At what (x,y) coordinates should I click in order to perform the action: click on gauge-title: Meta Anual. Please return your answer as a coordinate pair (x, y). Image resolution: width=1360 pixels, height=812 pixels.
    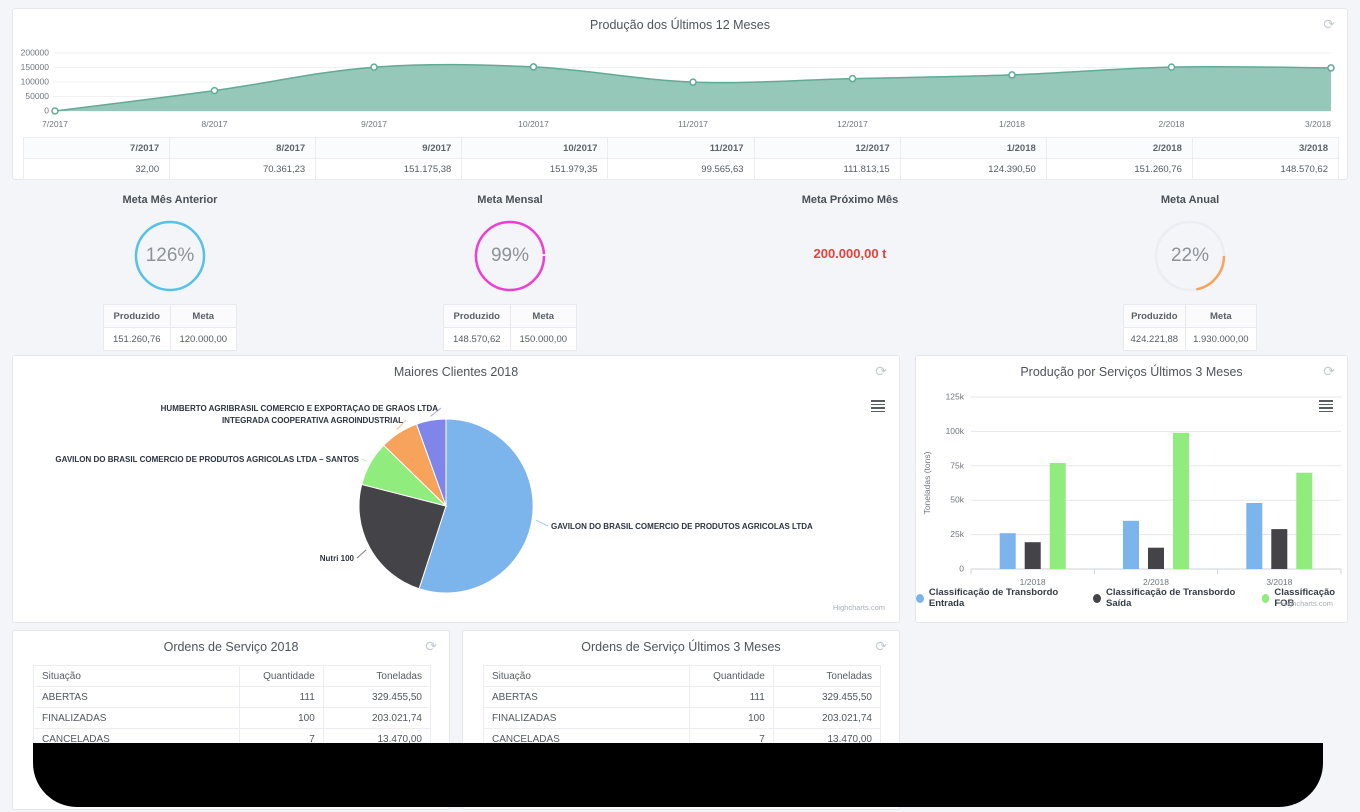
    Looking at the image, I should click on (1190, 200).